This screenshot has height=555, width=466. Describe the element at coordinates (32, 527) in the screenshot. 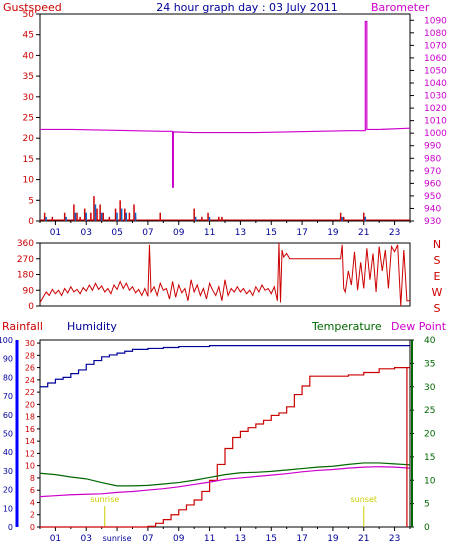

I see `rainfall-tick-label: 0` at that location.